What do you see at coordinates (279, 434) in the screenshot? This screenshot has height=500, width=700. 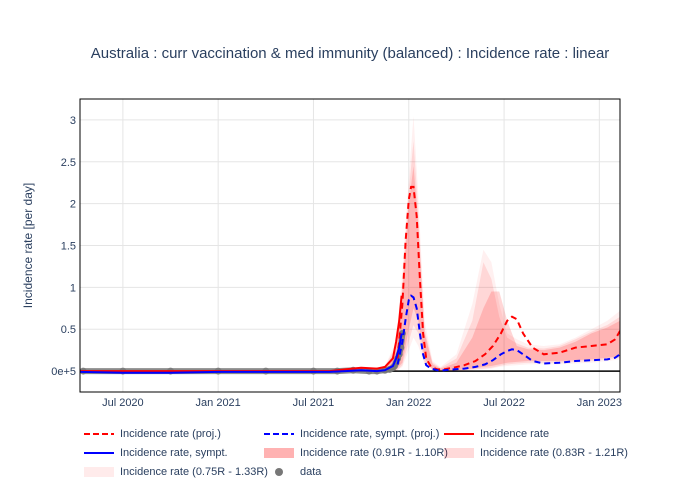 I see `legend-symbol-dashed-blue` at bounding box center [279, 434].